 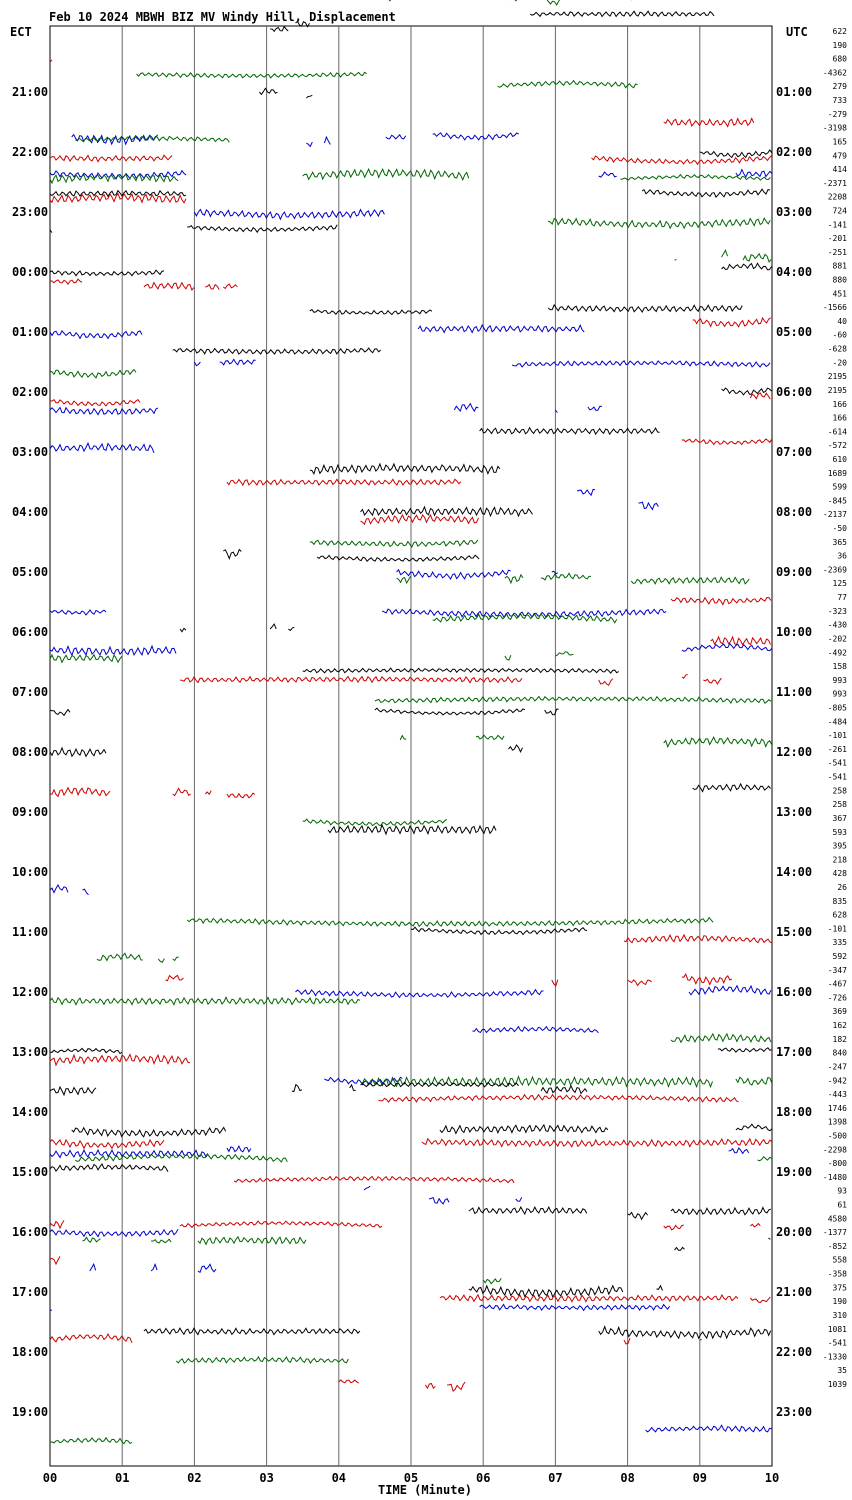 What do you see at coordinates (842, 556) in the screenshot?
I see `offset-label: 36` at bounding box center [842, 556].